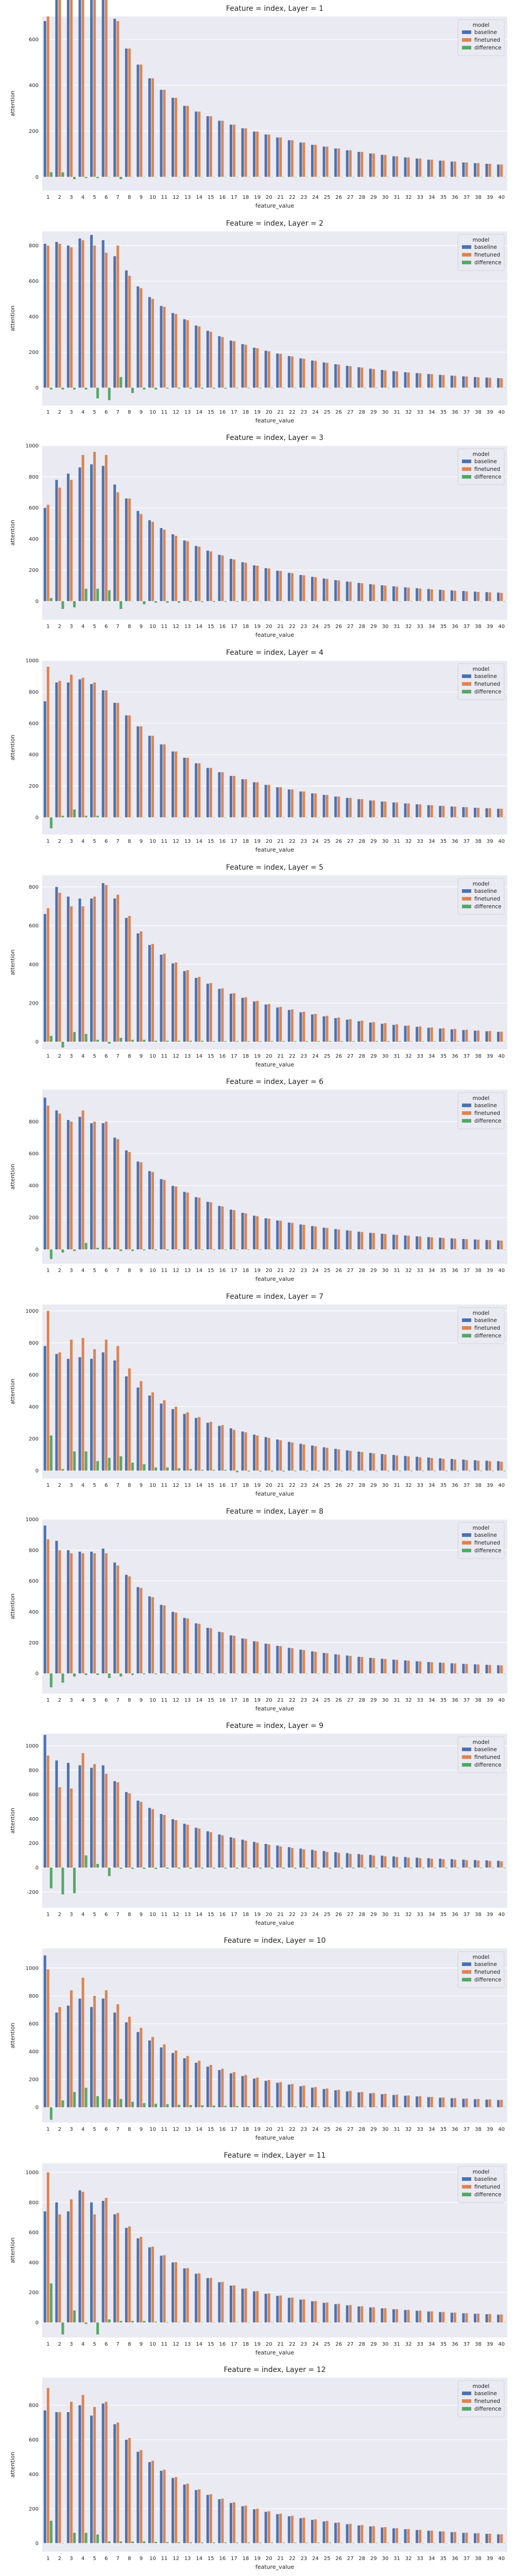 This screenshot has height=2576, width=515. Describe the element at coordinates (176, 1056) in the screenshot. I see `x-tick-label: 12` at that location.